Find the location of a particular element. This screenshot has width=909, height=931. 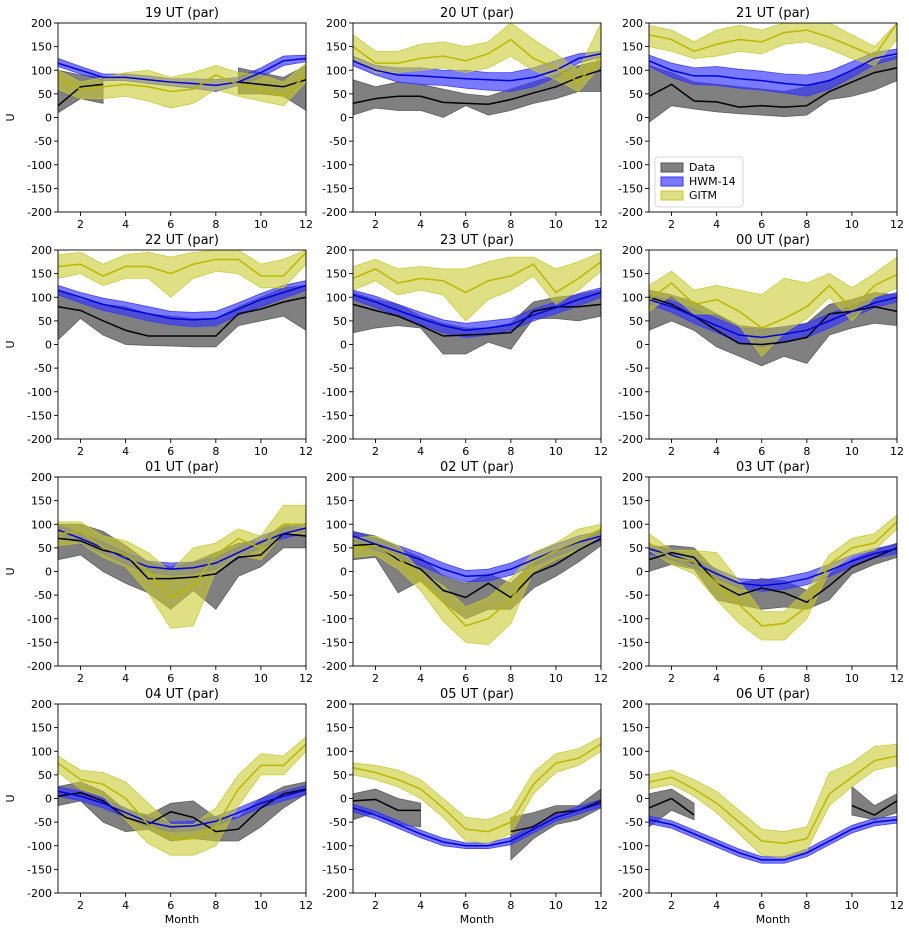

panel-title: 20 UT (par) is located at coordinates (477, 13).